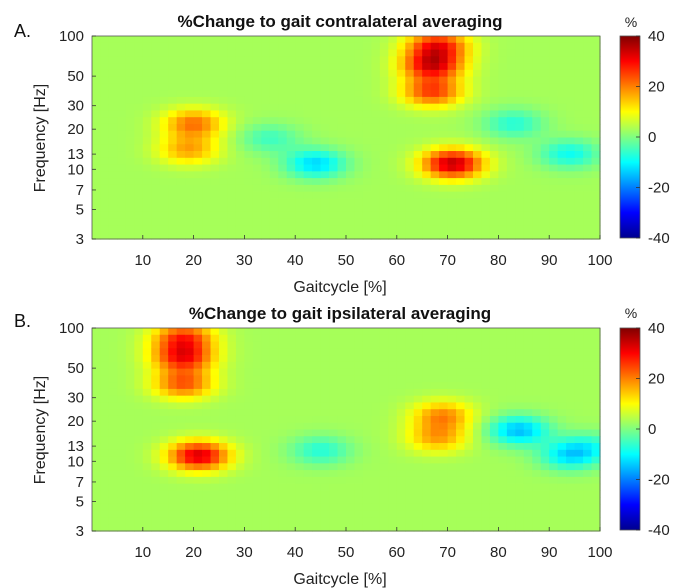  Describe the element at coordinates (80, 531) in the screenshot. I see `y-tick-label: 3` at that location.